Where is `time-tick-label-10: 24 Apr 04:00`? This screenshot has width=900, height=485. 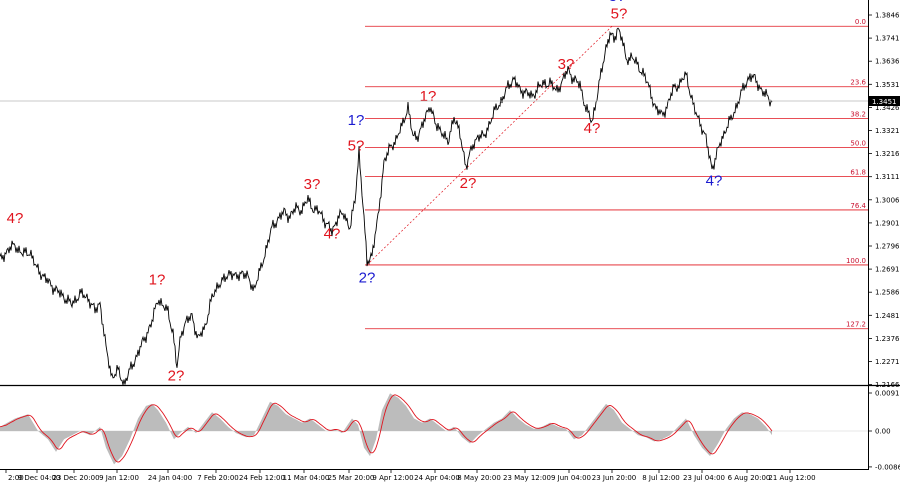 time-tick-label-10: 24 Apr 04:00 is located at coordinates (437, 478).